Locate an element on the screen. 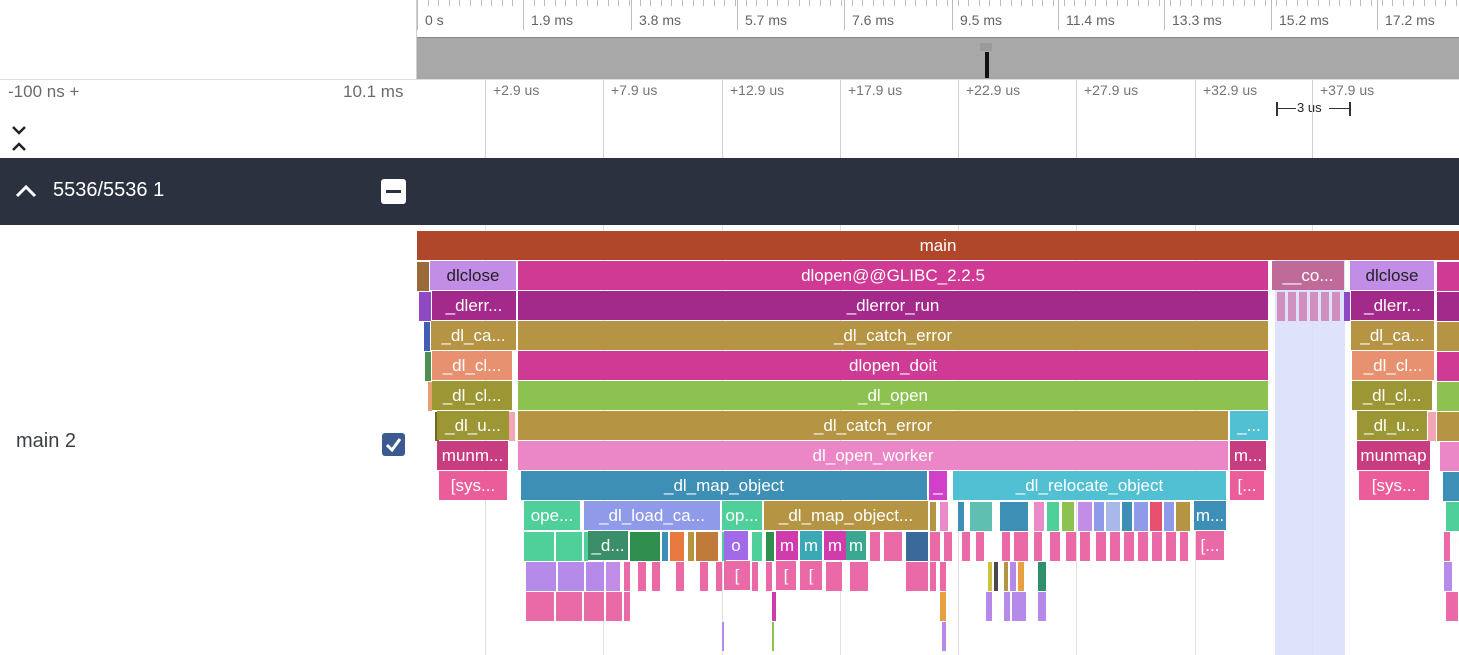  ruler-tick-label: 17.2 ms is located at coordinates (1410, 20).